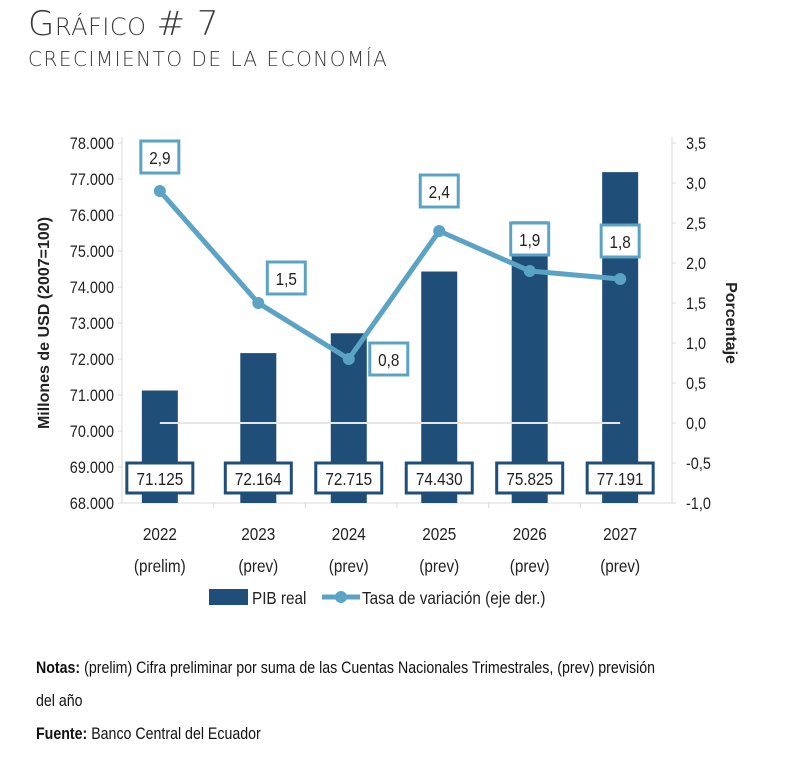  I want to click on line-label: 2,9, so click(159, 158).